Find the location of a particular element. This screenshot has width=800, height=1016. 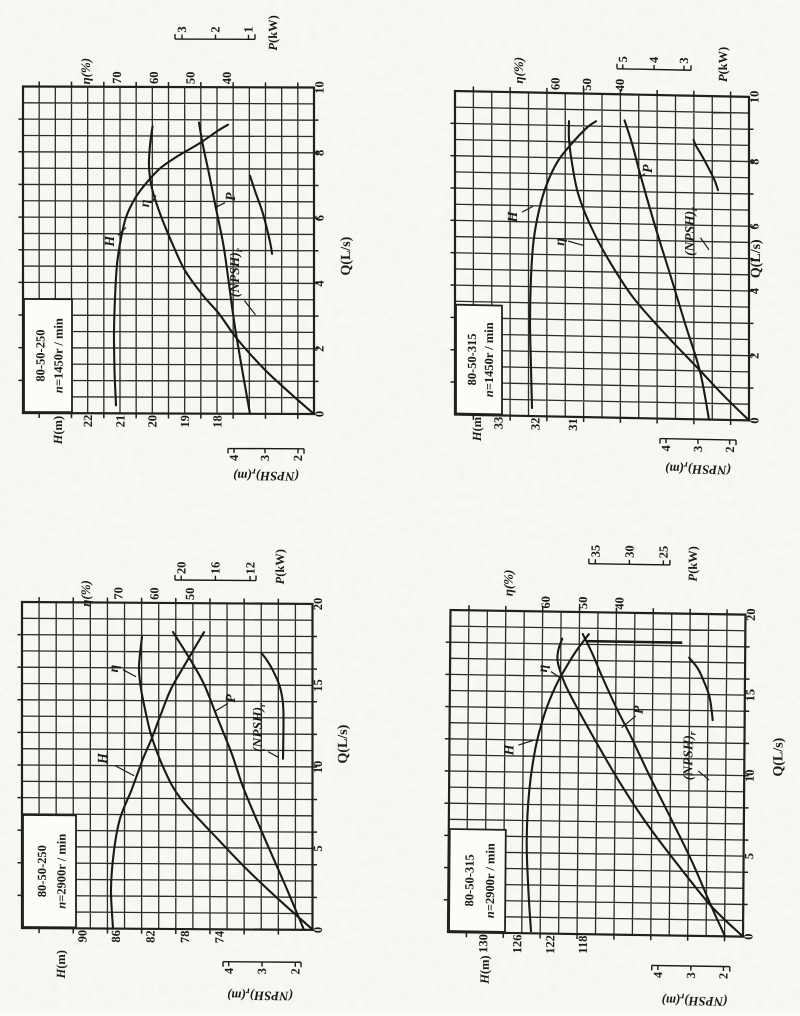

svg-text: 82 is located at coordinates (151, 936).